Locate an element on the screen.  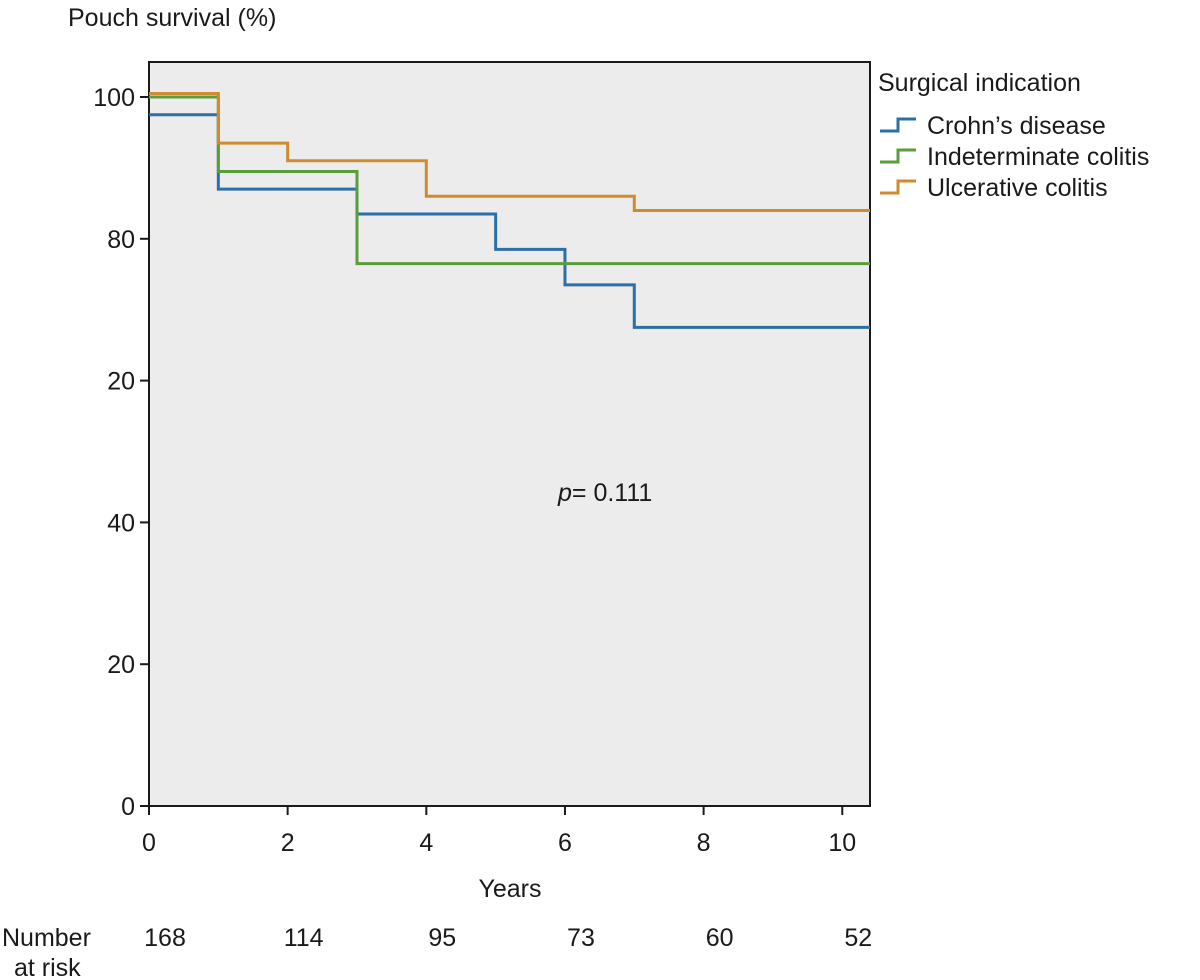
x-axis-title: Years is located at coordinates (509, 889).